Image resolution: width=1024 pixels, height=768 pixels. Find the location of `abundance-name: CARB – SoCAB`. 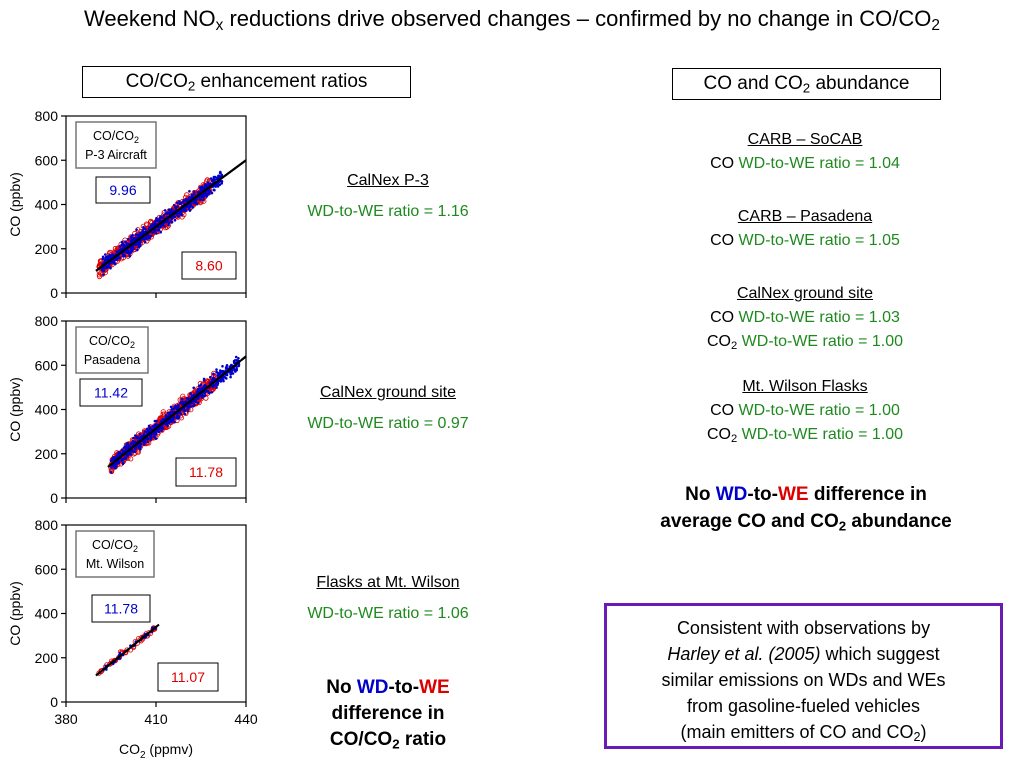

abundance-name: CARB – SoCAB is located at coordinates (805, 139).